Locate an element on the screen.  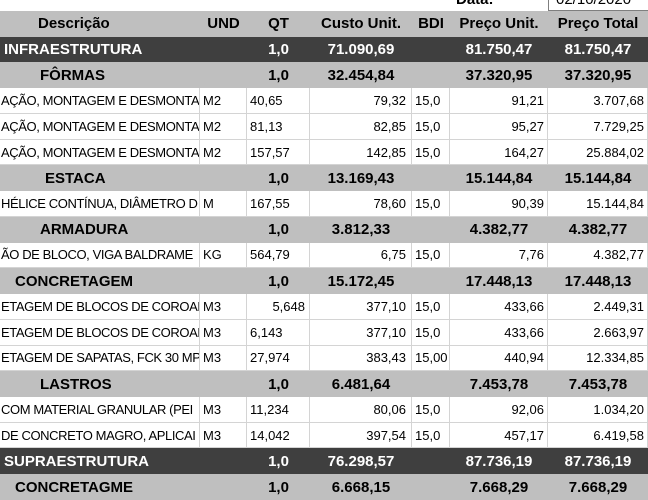
unit-cost-cell: 80,06 is located at coordinates (361, 410).